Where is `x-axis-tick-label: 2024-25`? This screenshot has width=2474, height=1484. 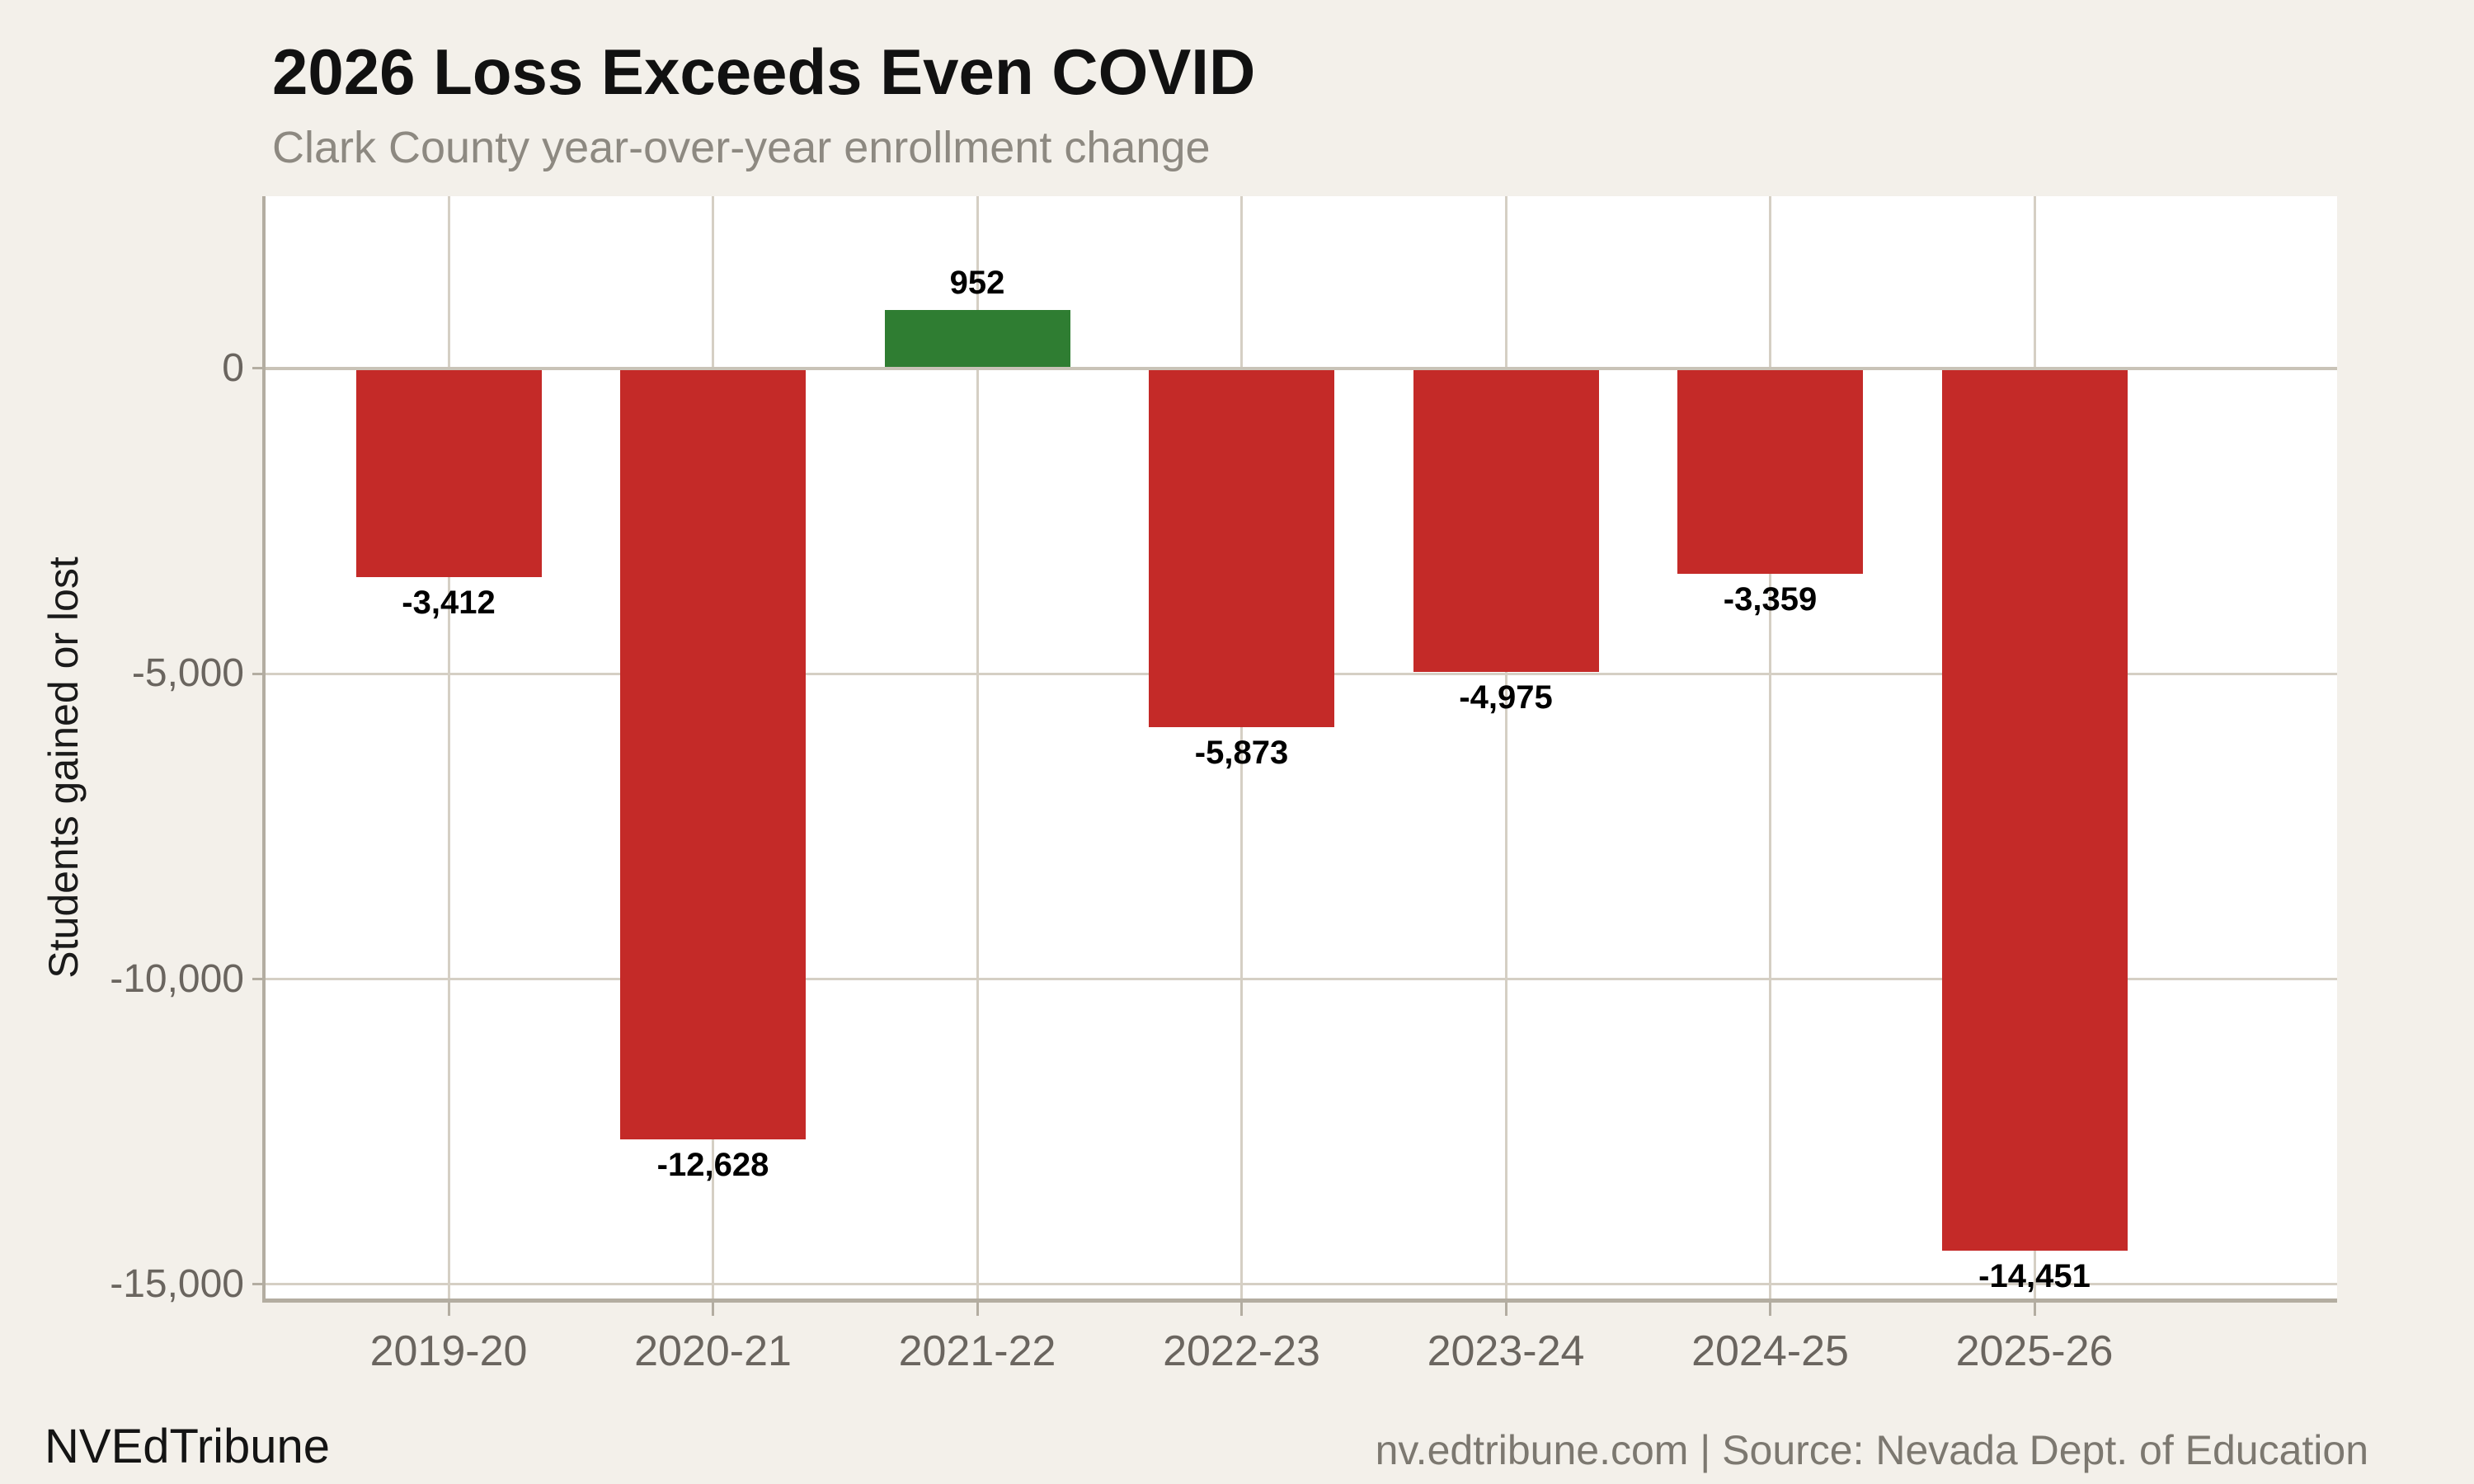
x-axis-tick-label: 2024-25 is located at coordinates (1770, 1351).